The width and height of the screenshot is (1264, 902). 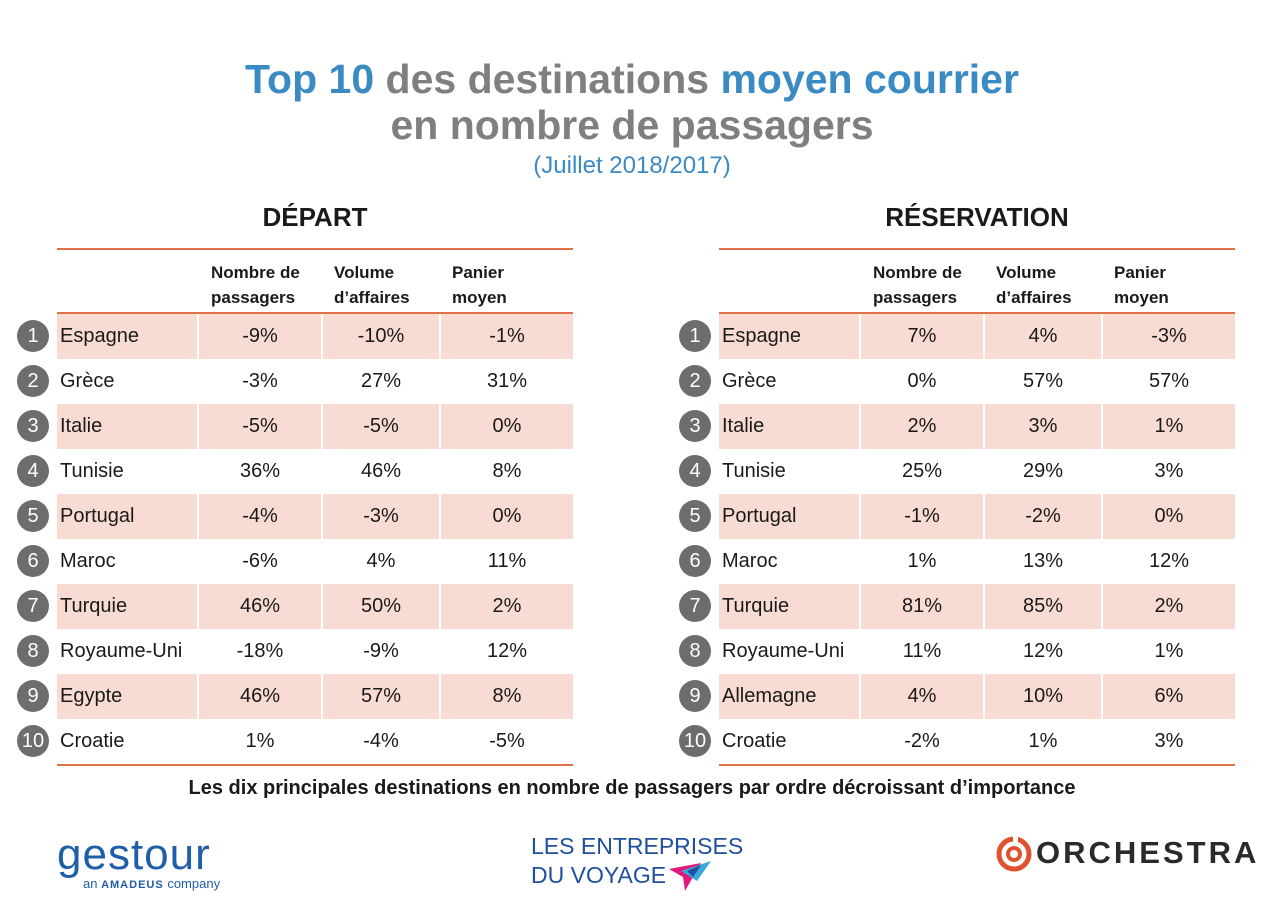 I want to click on passengers-value: -5%, so click(x=260, y=426).